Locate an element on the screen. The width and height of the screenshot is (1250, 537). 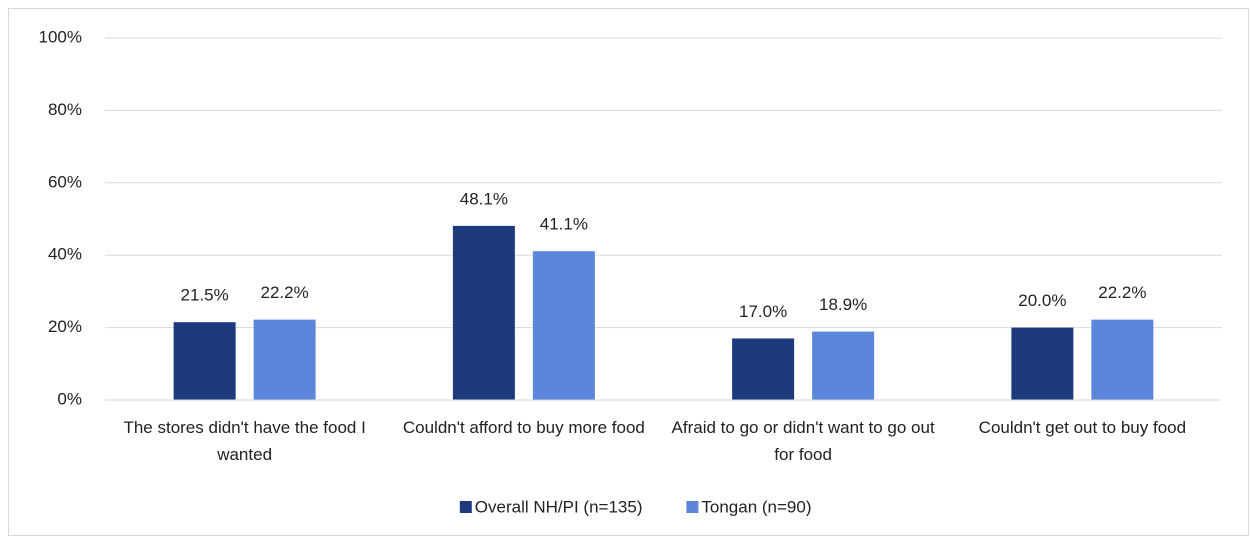
y-tick-label: 60% is located at coordinates (65, 181).